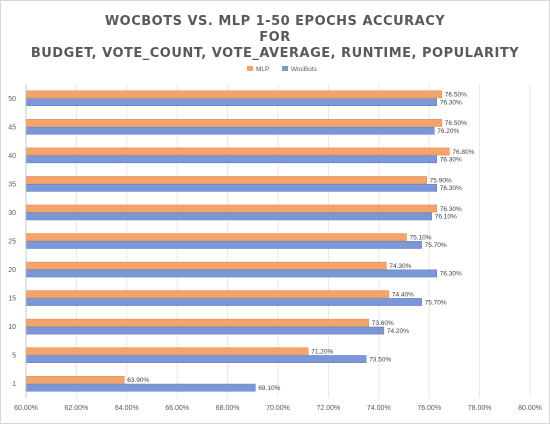 The height and width of the screenshot is (424, 550). What do you see at coordinates (77, 408) in the screenshot?
I see `x-tick-label: 62.00%` at bounding box center [77, 408].